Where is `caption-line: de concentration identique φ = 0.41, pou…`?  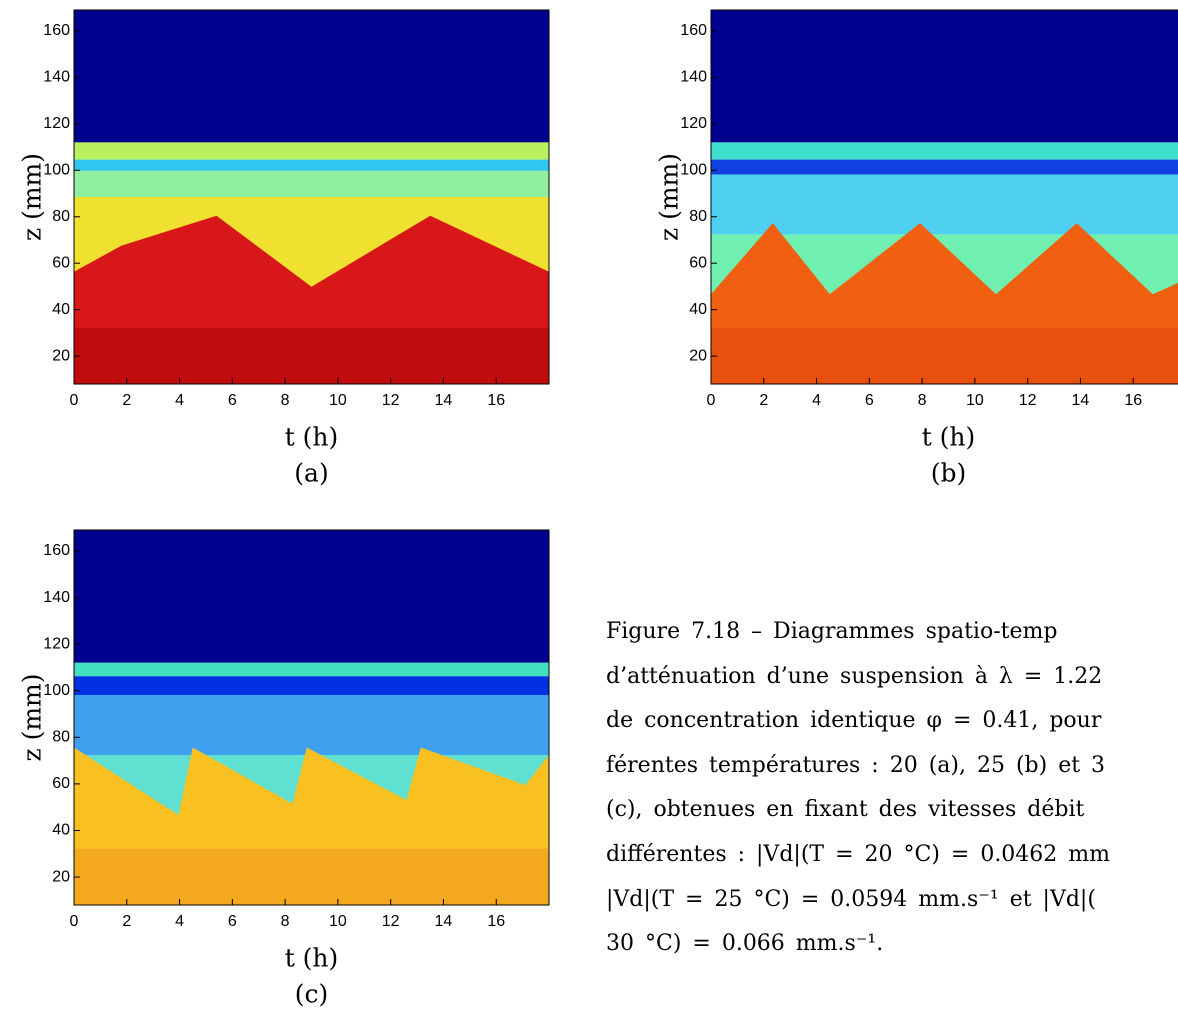 caption-line: de concentration identique φ = 0.41, pou… is located at coordinates (854, 721).